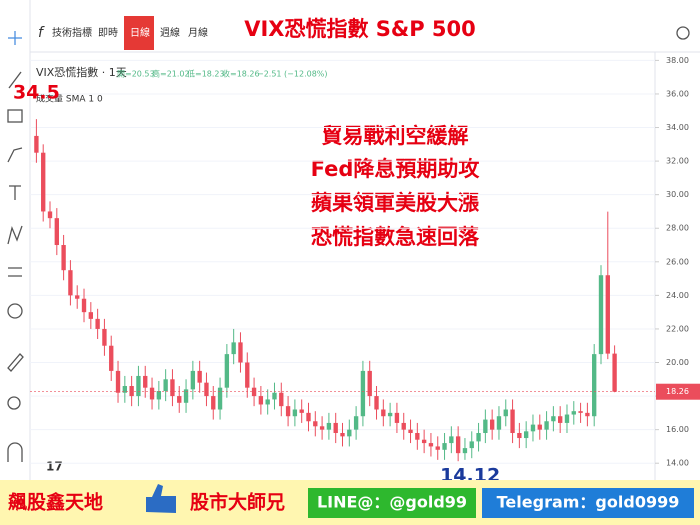  Describe the element at coordinates (15, 192) in the screenshot. I see `text-tool` at that location.